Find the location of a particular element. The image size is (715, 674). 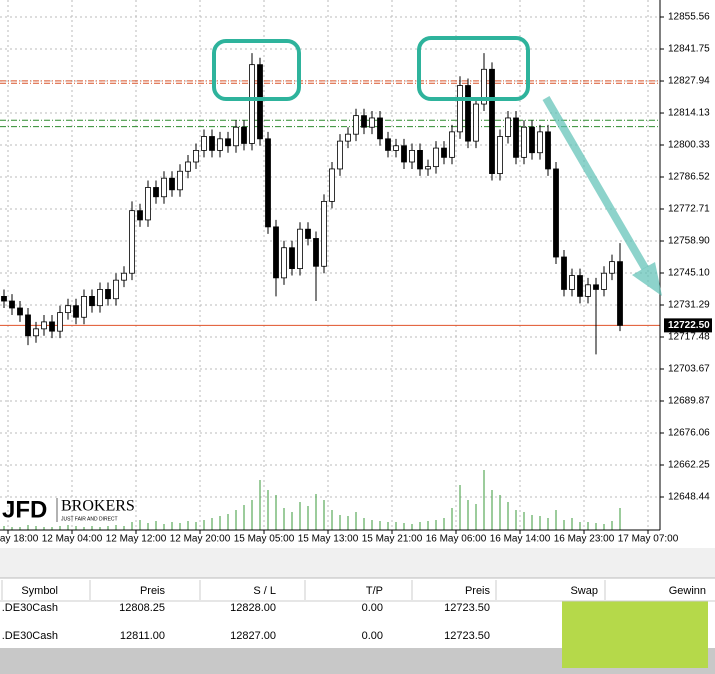

table-cell: 12811.00 is located at coordinates (142, 636).